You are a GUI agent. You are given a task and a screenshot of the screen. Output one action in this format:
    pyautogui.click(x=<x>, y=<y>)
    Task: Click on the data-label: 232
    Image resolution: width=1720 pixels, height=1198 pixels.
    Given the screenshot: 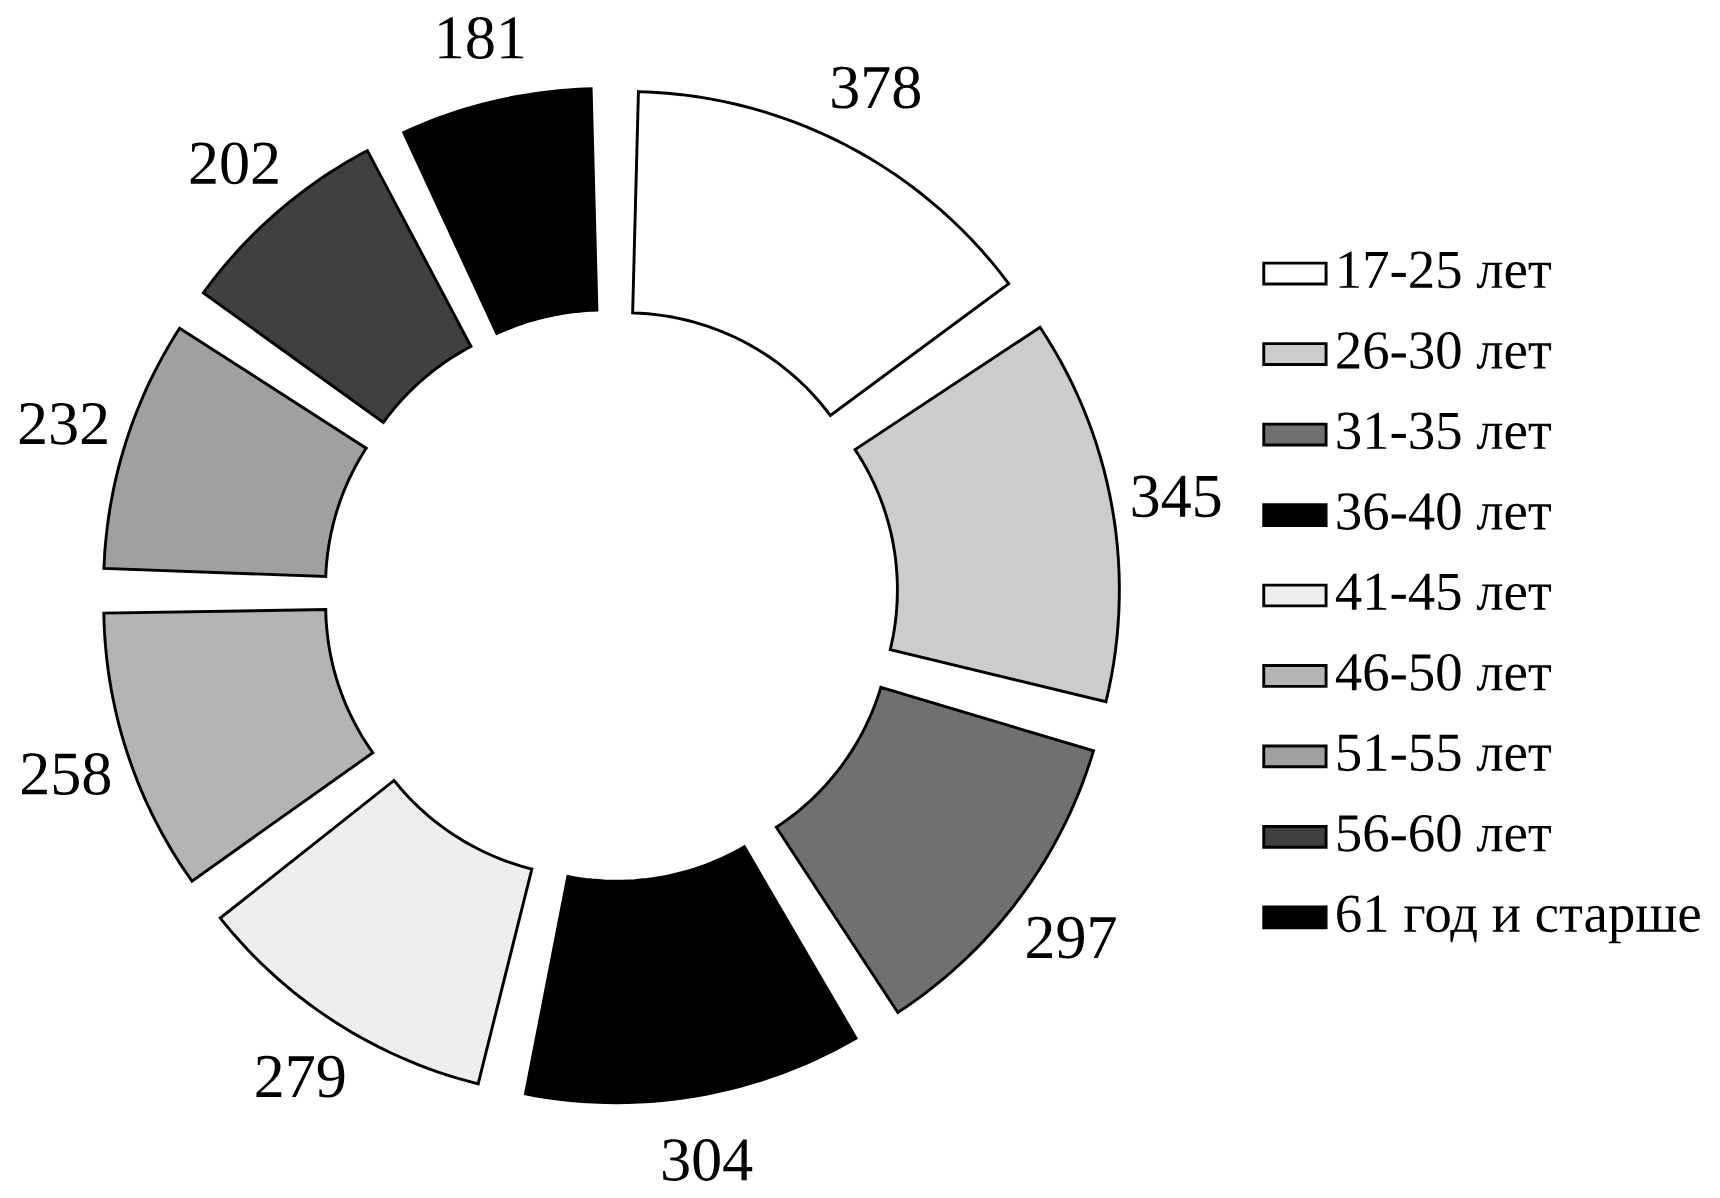 What is the action you would take?
    pyautogui.click(x=63, y=423)
    